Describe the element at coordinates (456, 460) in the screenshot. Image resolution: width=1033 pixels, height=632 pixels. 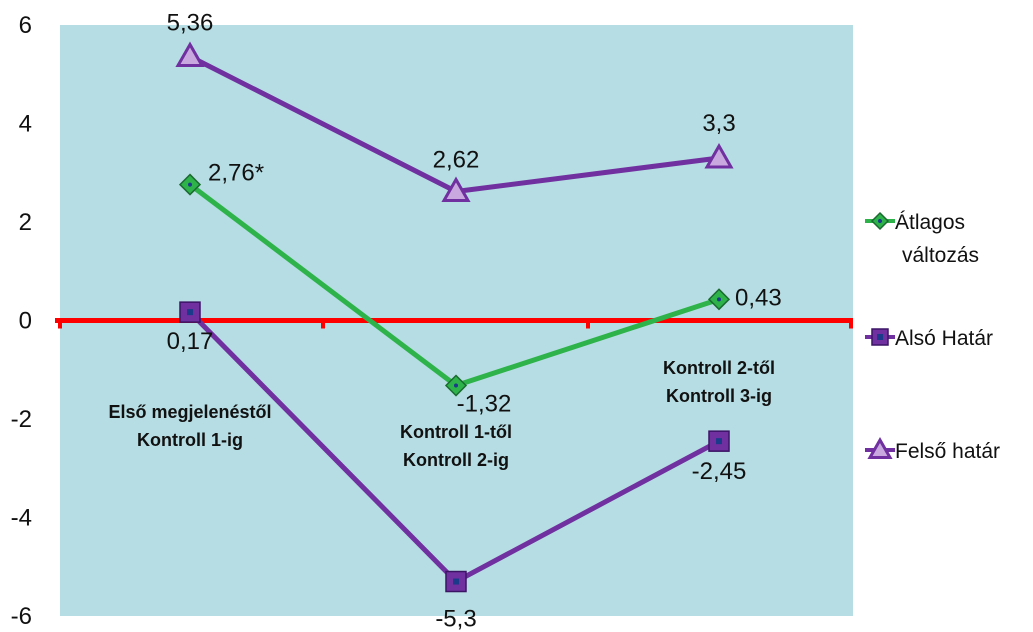
I see `category-label: Kontroll 2-ig` at that location.